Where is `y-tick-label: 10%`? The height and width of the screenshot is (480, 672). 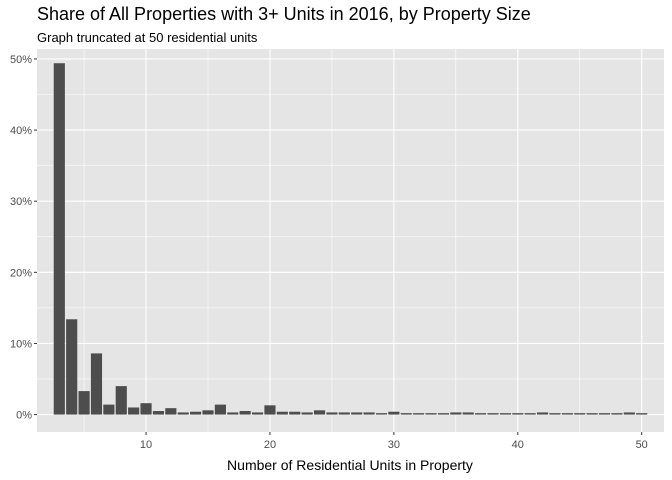 y-tick-label: 10% is located at coordinates (21, 344).